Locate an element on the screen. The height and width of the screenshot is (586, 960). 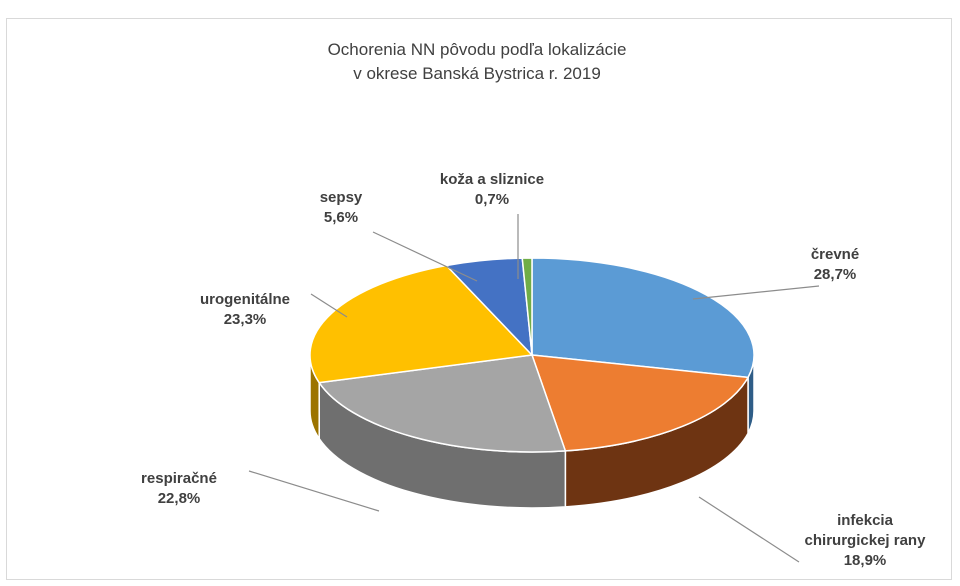
data-label-name-infekcia-chirurgickej-rany: chirurgickej rany is located at coordinates (866, 540).